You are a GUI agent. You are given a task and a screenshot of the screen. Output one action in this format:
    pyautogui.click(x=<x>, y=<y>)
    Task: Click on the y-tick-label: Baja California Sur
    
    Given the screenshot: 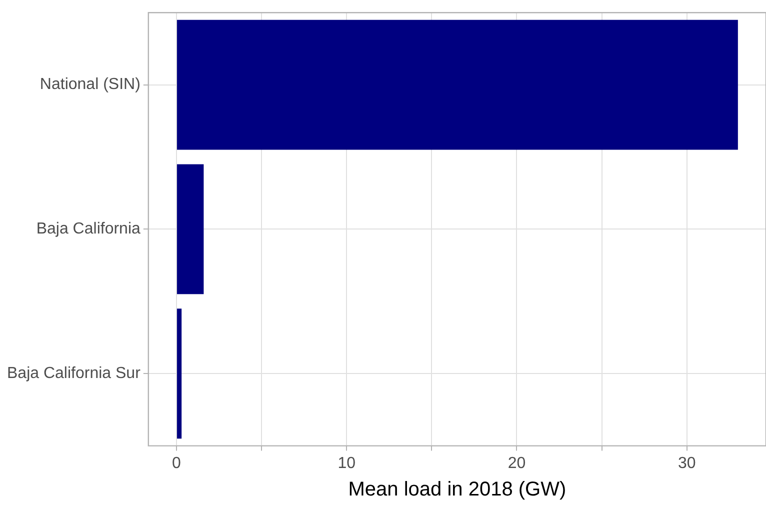 What is the action you would take?
    pyautogui.click(x=74, y=373)
    